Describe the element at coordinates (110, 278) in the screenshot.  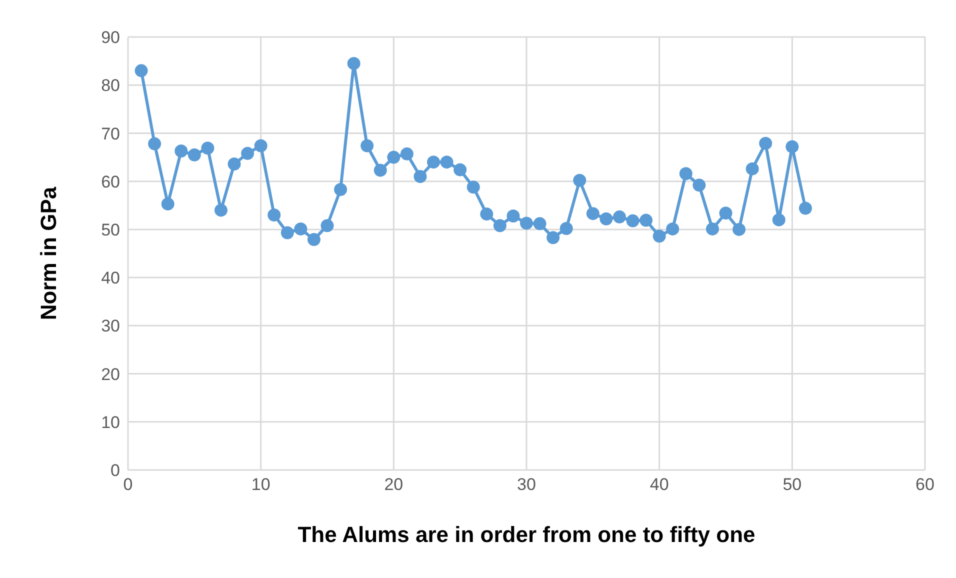
I see `y-tick-label: 40` at that location.